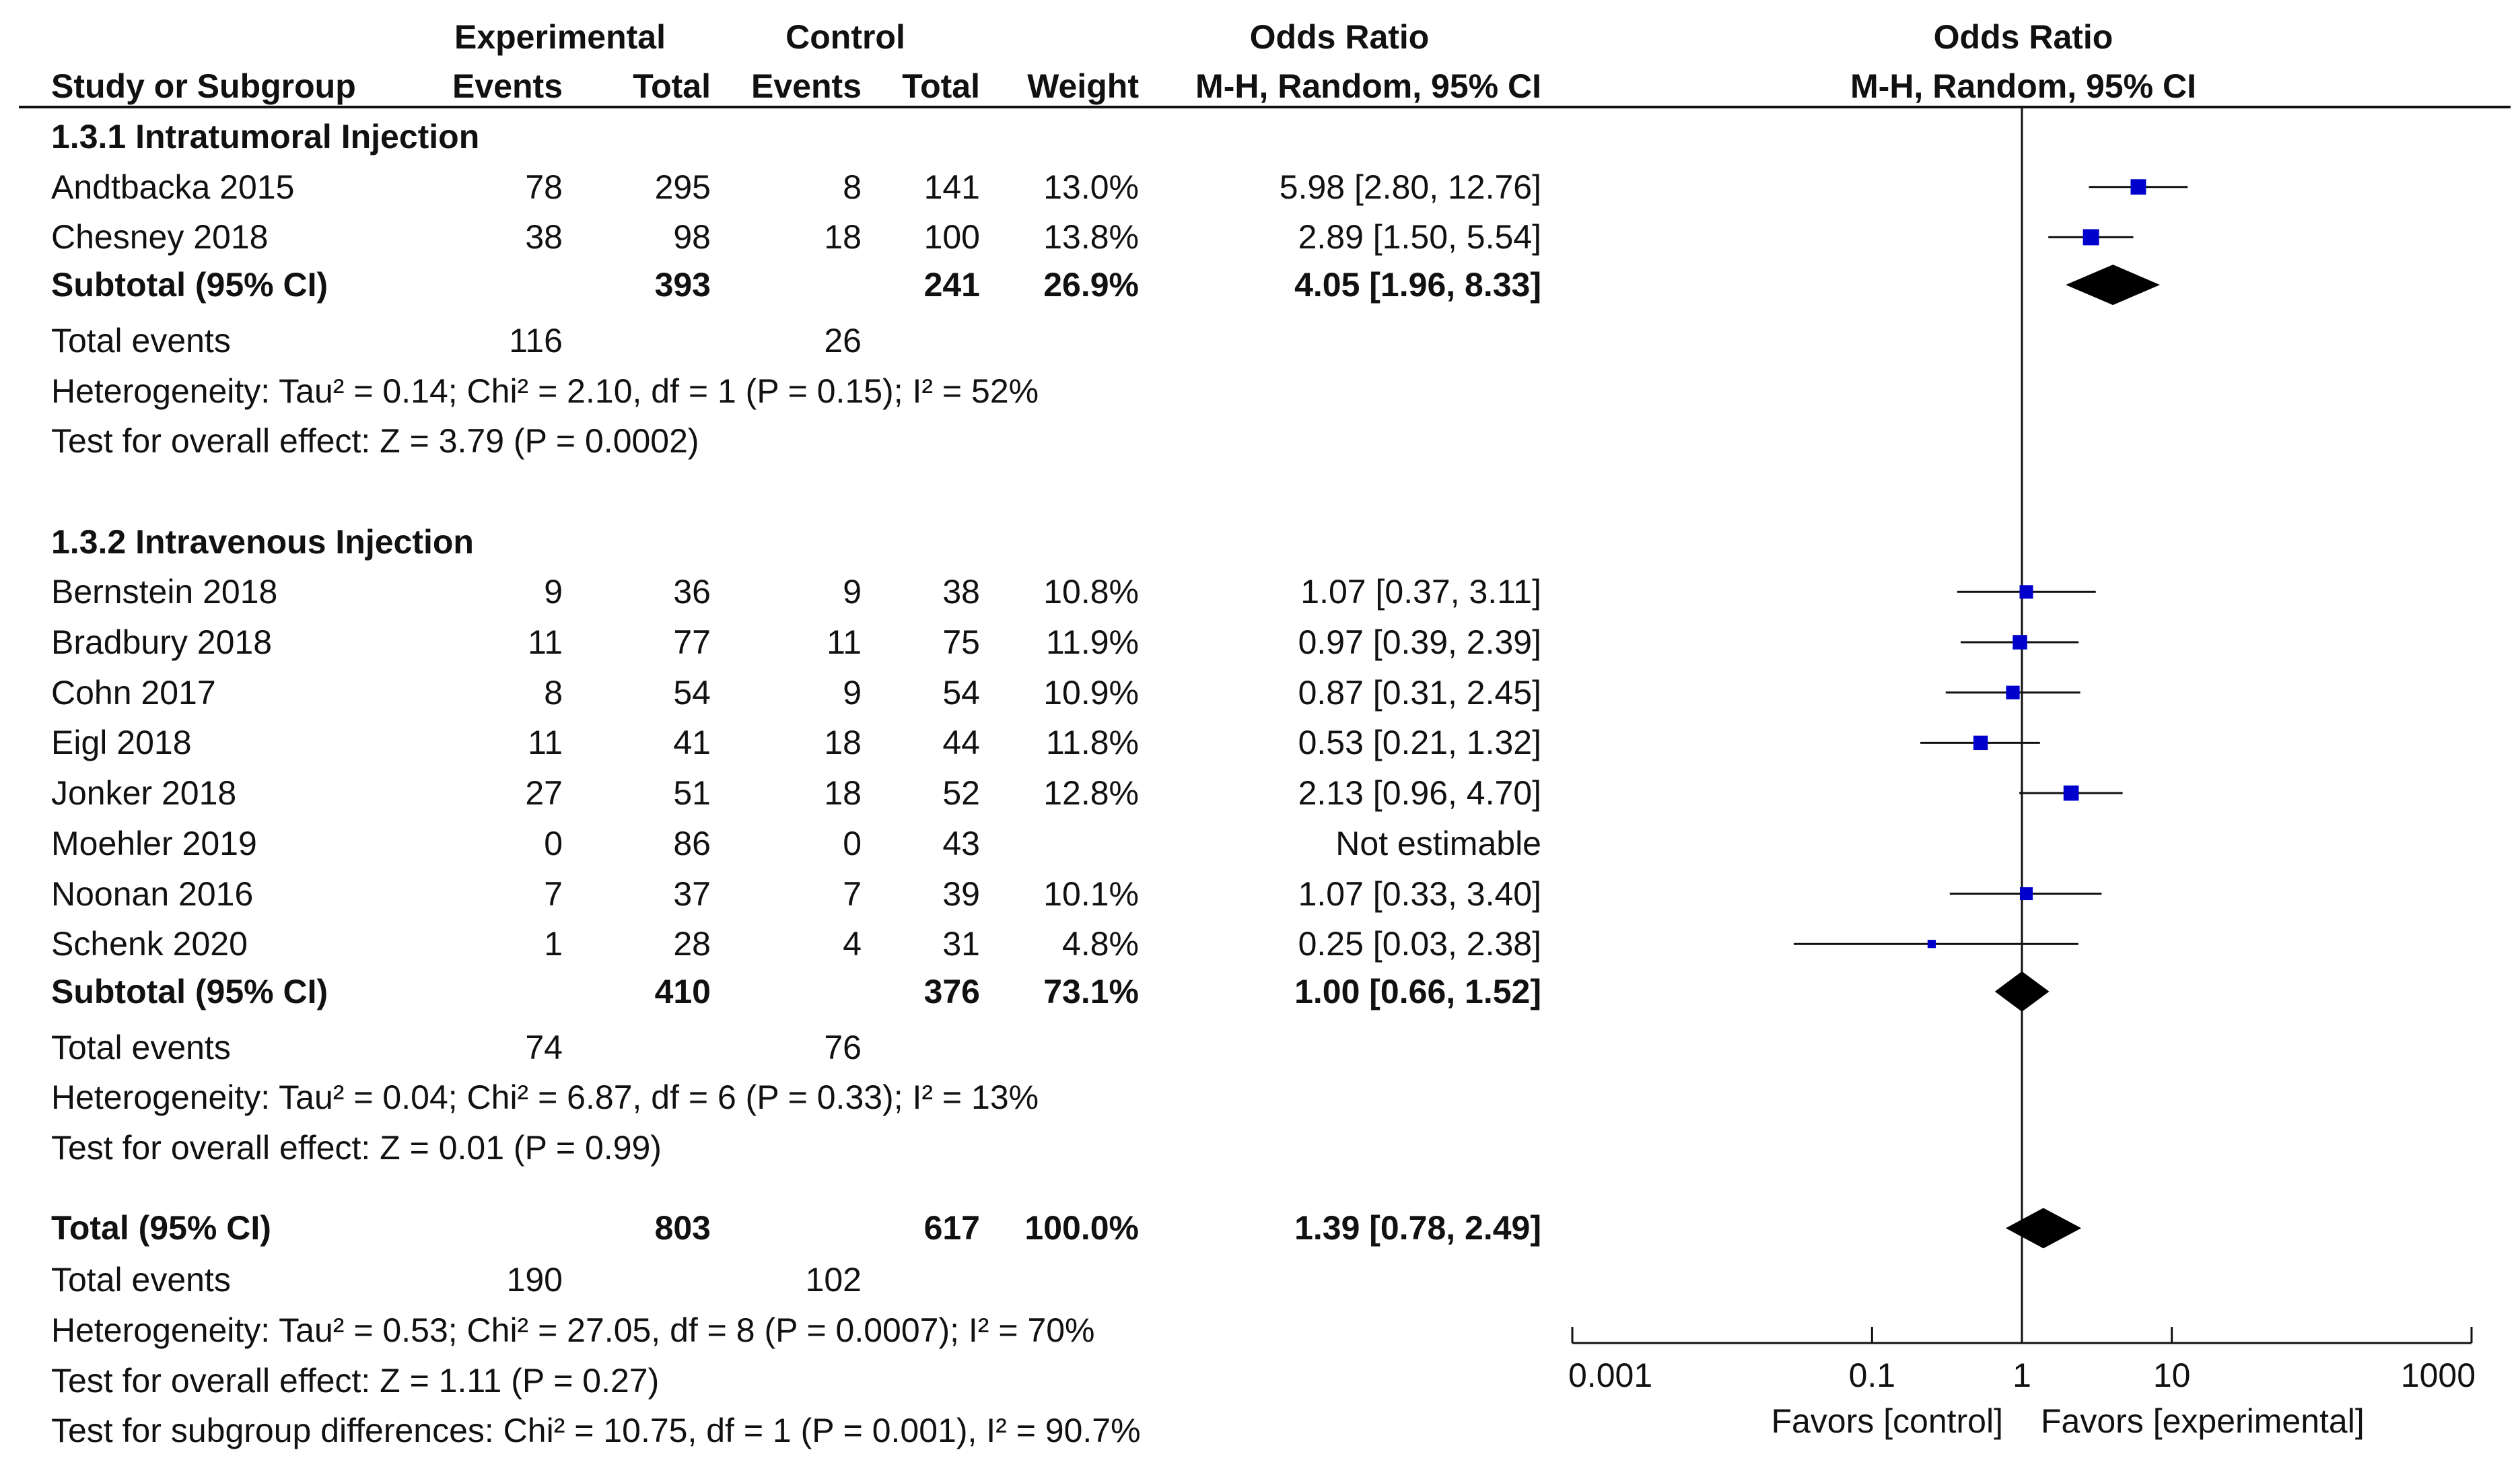 The image size is (2520, 1479). What do you see at coordinates (682, 187) in the screenshot?
I see `exp-total: 295` at bounding box center [682, 187].